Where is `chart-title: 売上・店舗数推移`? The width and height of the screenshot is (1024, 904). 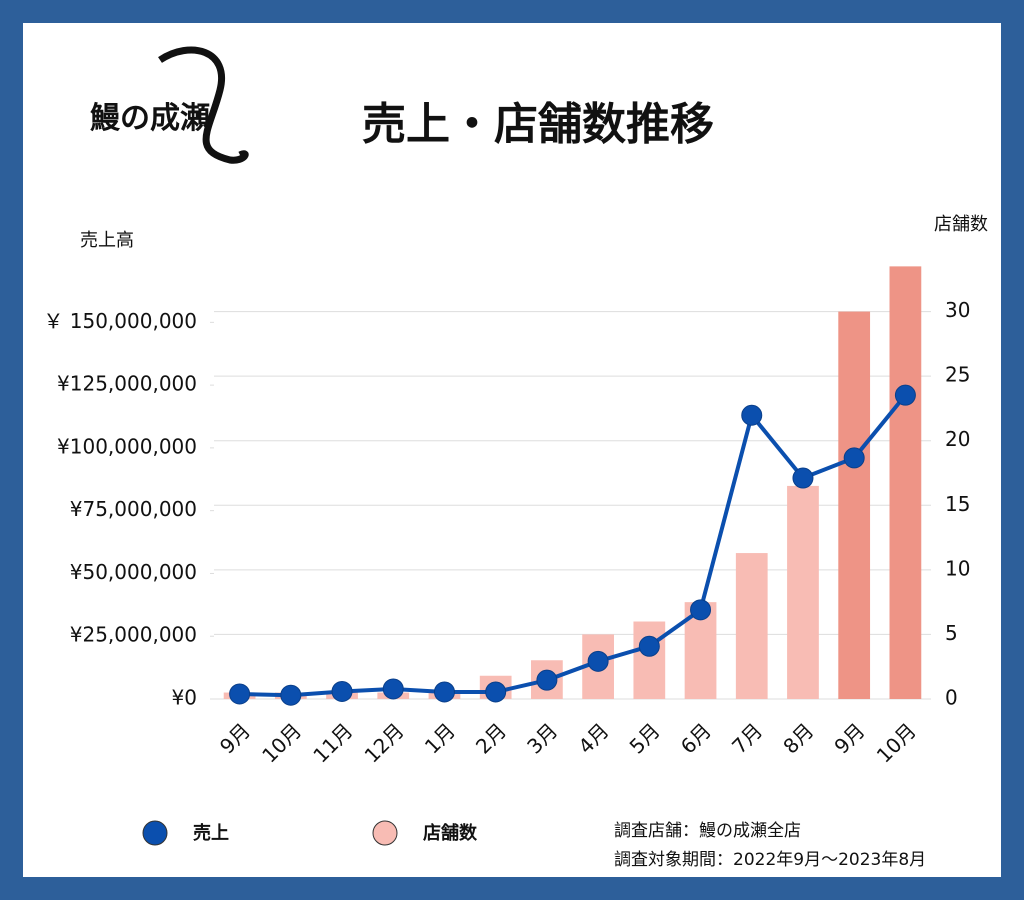 chart-title: 売上・店舗数推移 is located at coordinates (538, 124).